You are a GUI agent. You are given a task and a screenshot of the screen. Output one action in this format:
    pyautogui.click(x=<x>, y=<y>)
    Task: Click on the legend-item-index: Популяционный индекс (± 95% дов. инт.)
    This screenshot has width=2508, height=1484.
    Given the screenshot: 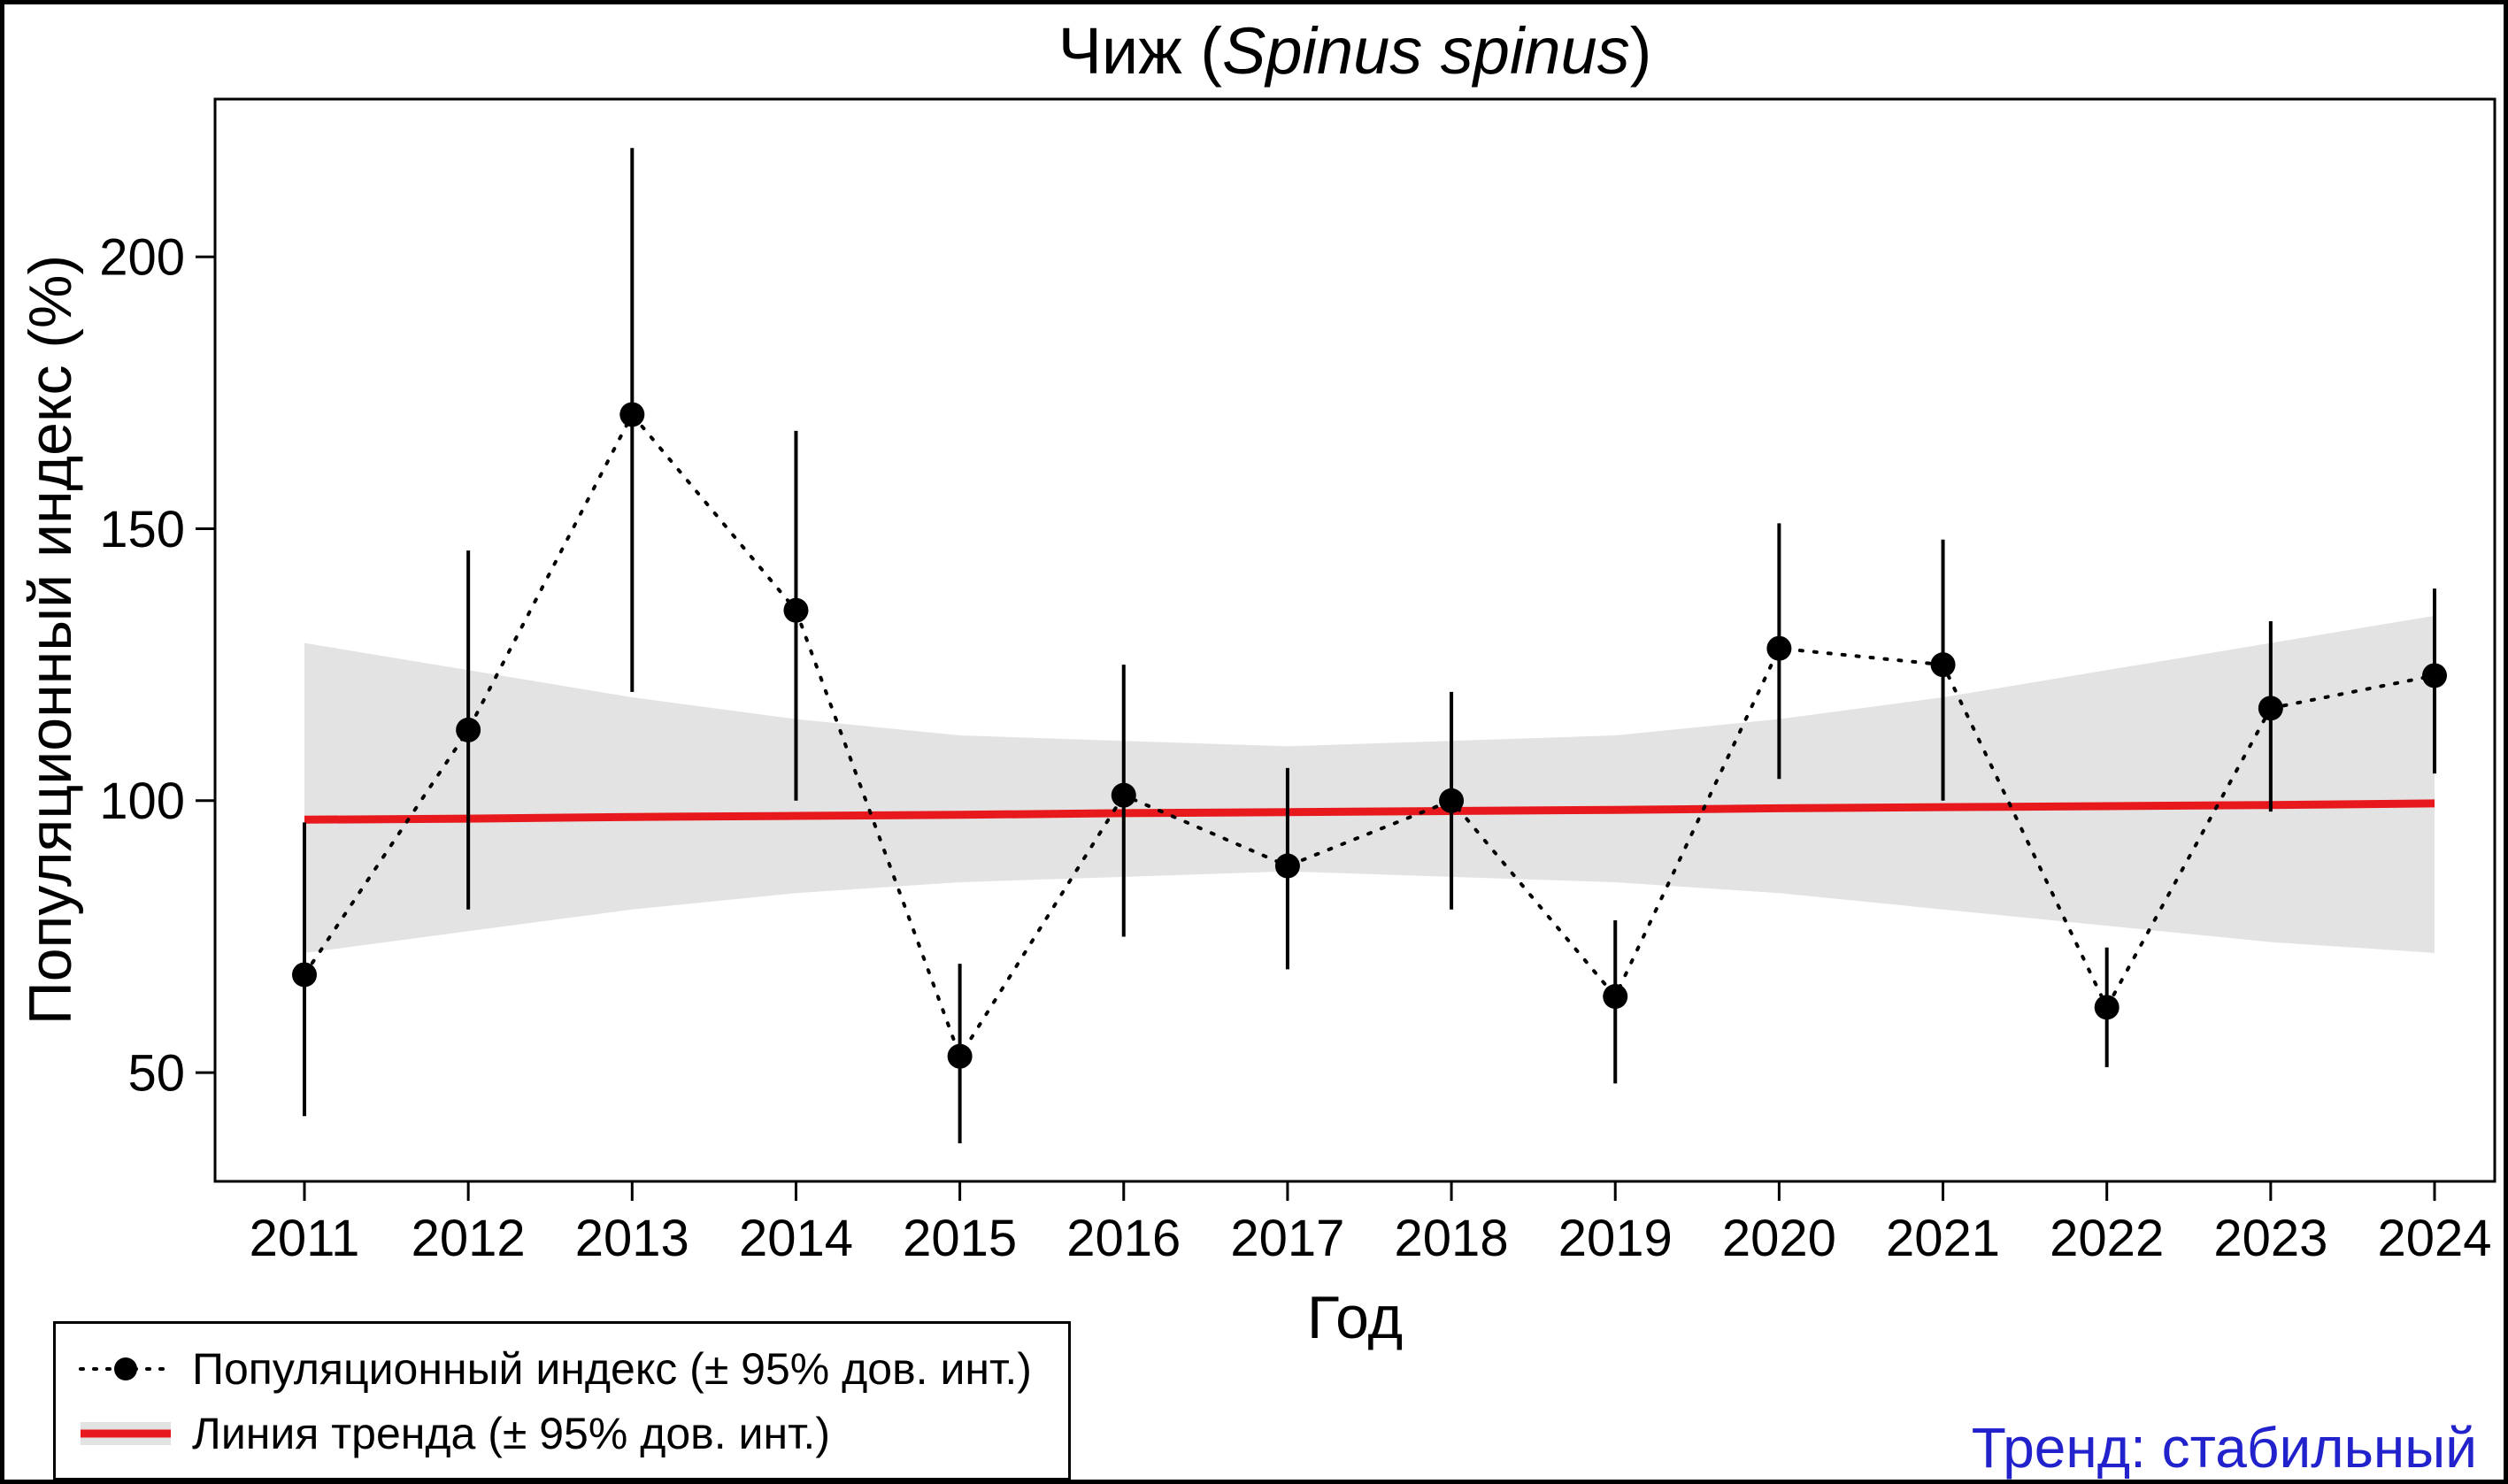 What is the action you would take?
    pyautogui.click(x=562, y=1369)
    